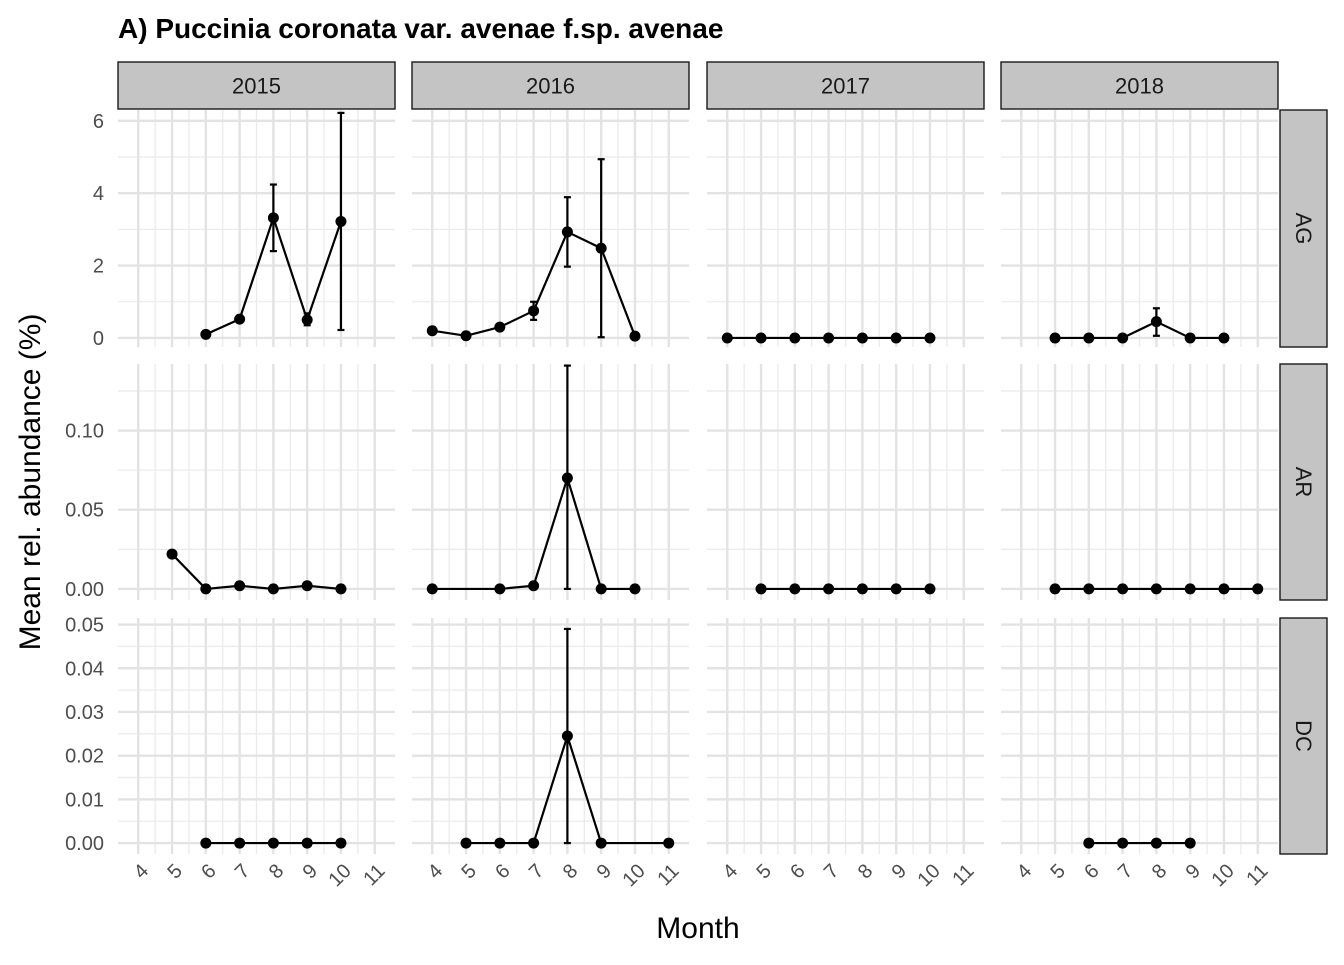  What do you see at coordinates (98, 267) in the screenshot?
I see `y-tick-label-ag: 2` at bounding box center [98, 267].